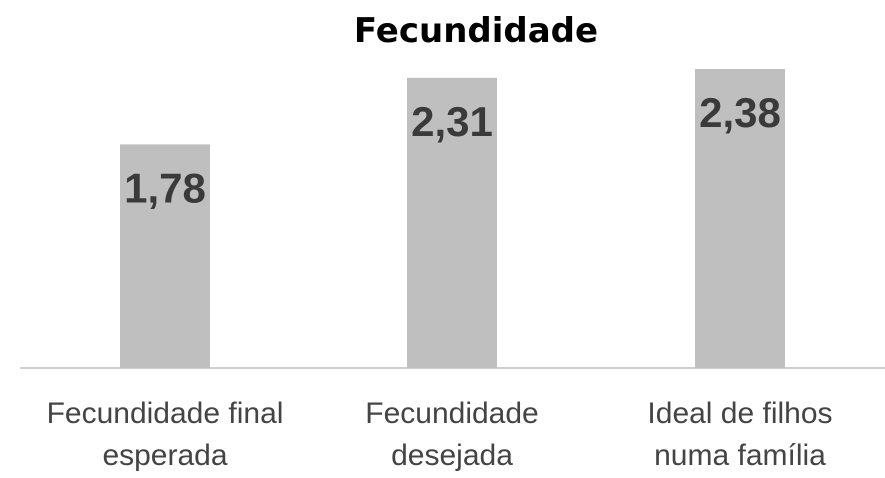 The image size is (885, 478). What do you see at coordinates (452, 121) in the screenshot?
I see `data-label: 2,31` at bounding box center [452, 121].